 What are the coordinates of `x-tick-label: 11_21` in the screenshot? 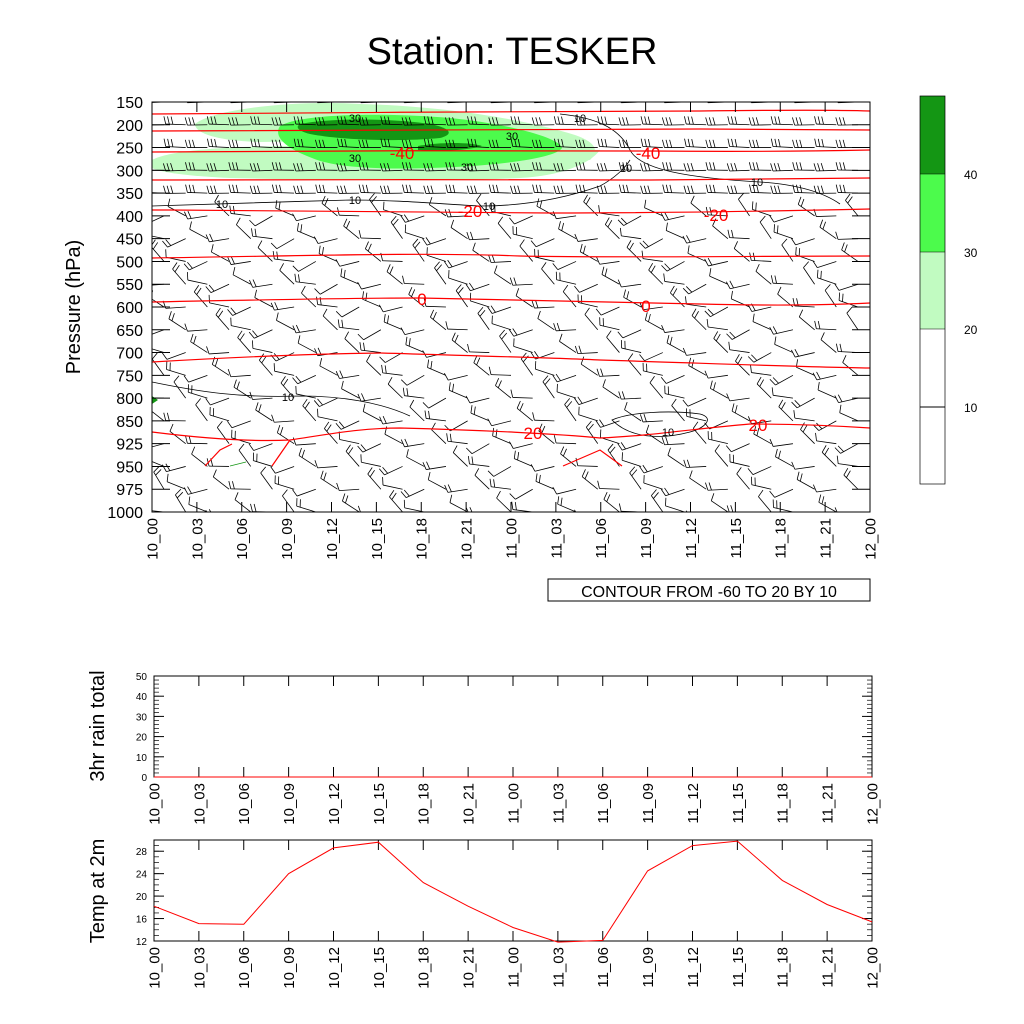 It's located at (828, 967).